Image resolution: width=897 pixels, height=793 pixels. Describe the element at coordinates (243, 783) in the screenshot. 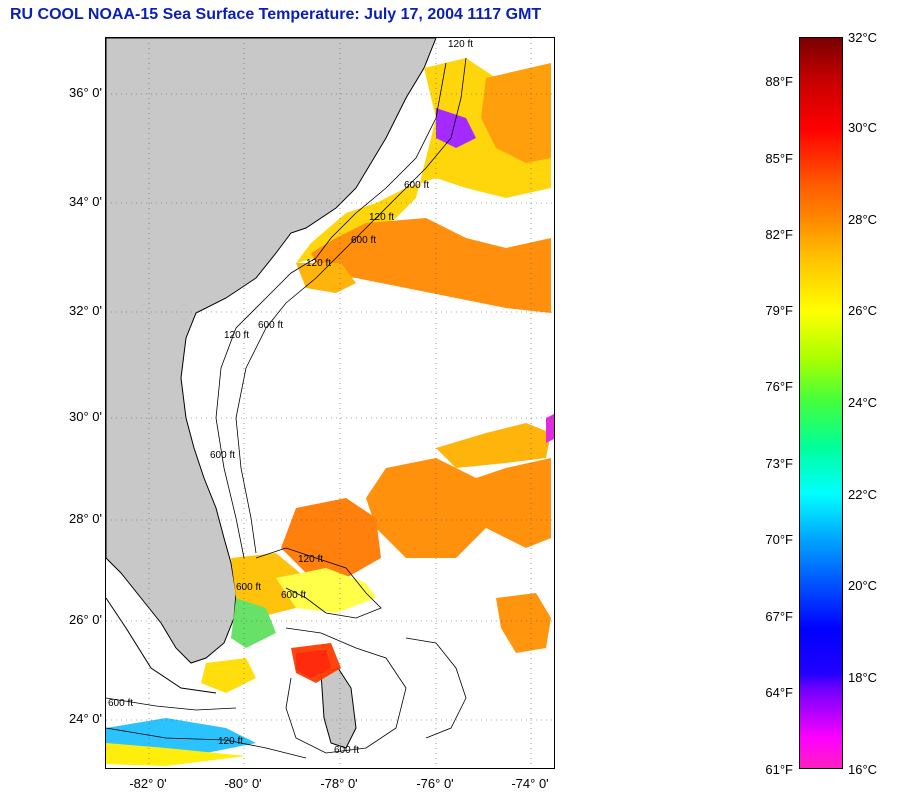

I see `lon-label: -80° 0'` at that location.